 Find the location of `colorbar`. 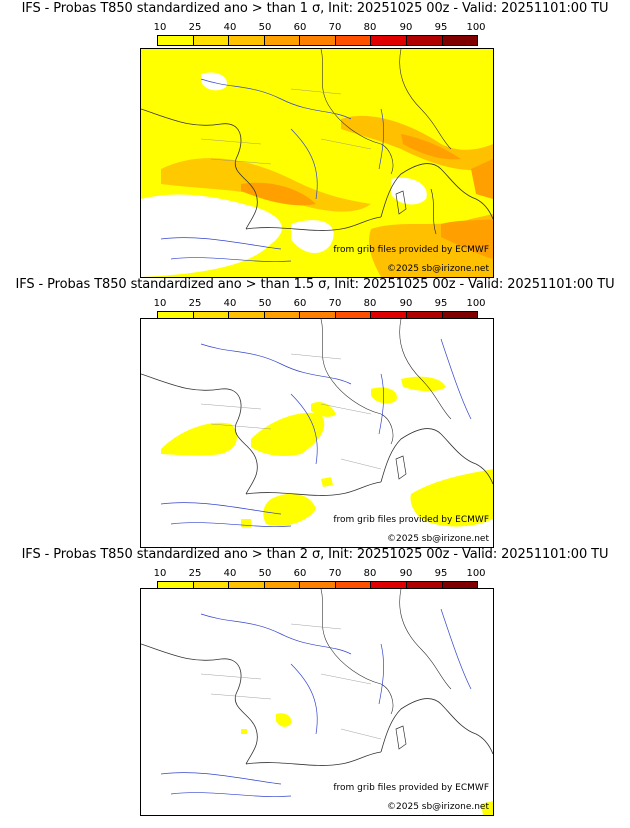

colorbar is located at coordinates (317, 40).